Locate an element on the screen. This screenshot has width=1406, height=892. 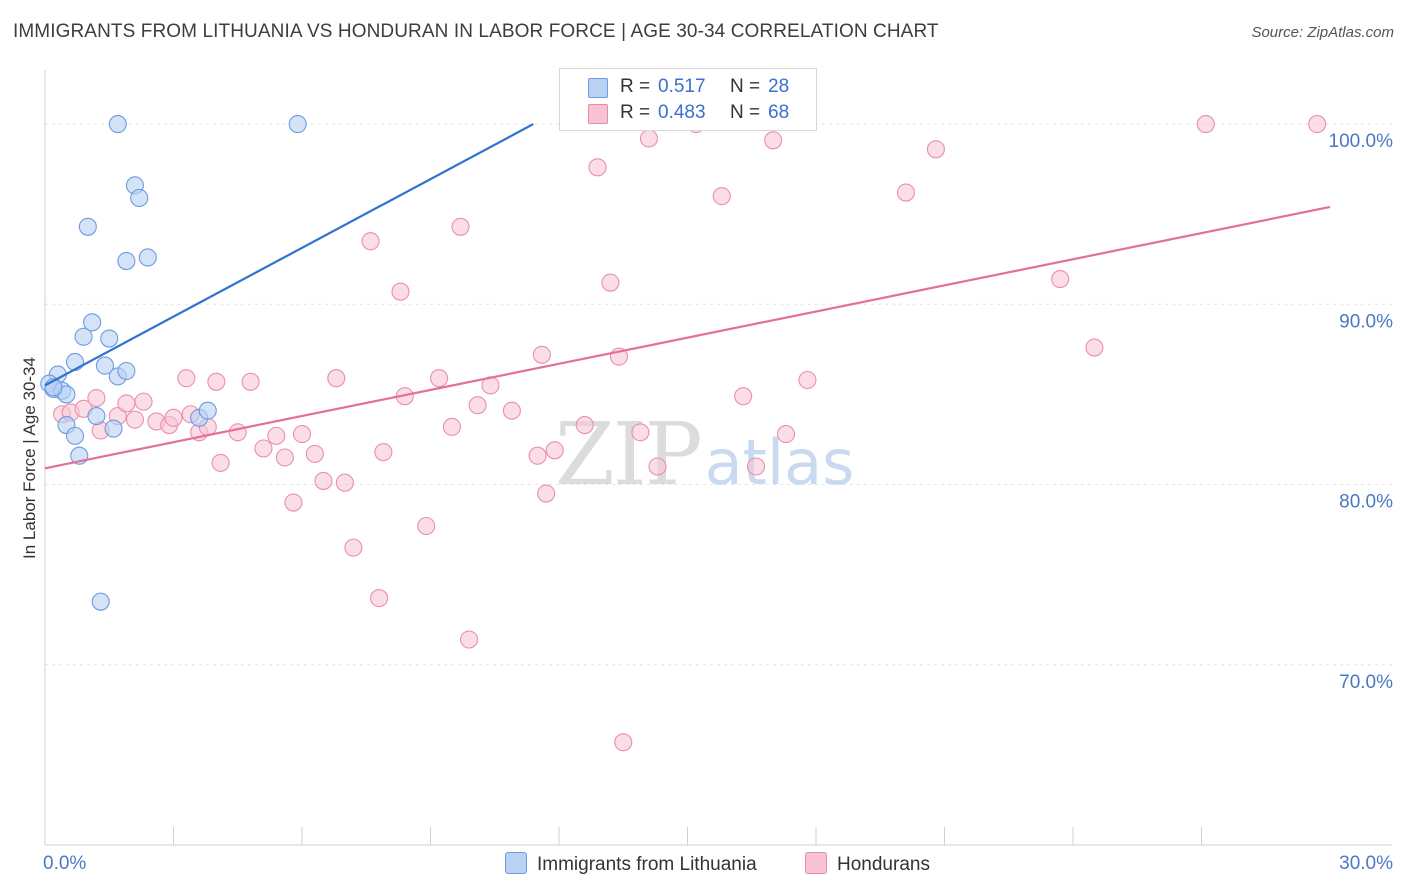
series-lithuania is located at coordinates (173, 363).